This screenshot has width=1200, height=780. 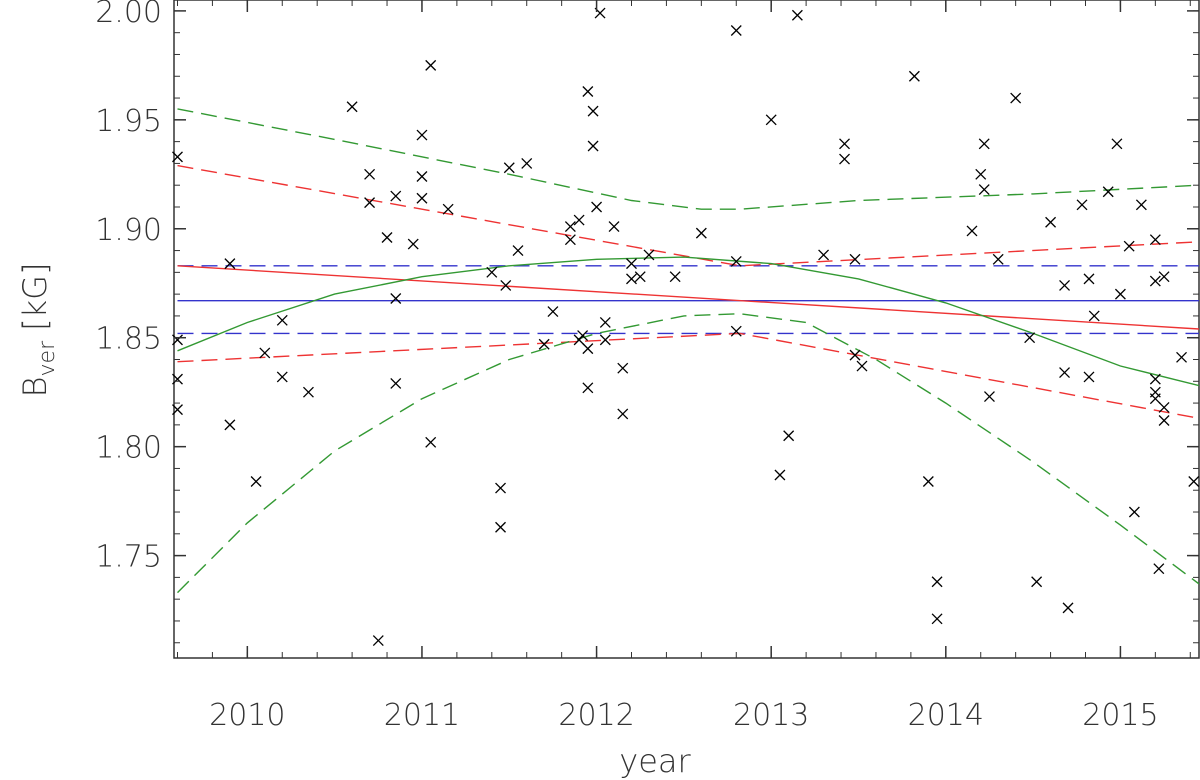 What do you see at coordinates (688, 159) in the screenshot?
I see `green-dashed-line` at bounding box center [688, 159].